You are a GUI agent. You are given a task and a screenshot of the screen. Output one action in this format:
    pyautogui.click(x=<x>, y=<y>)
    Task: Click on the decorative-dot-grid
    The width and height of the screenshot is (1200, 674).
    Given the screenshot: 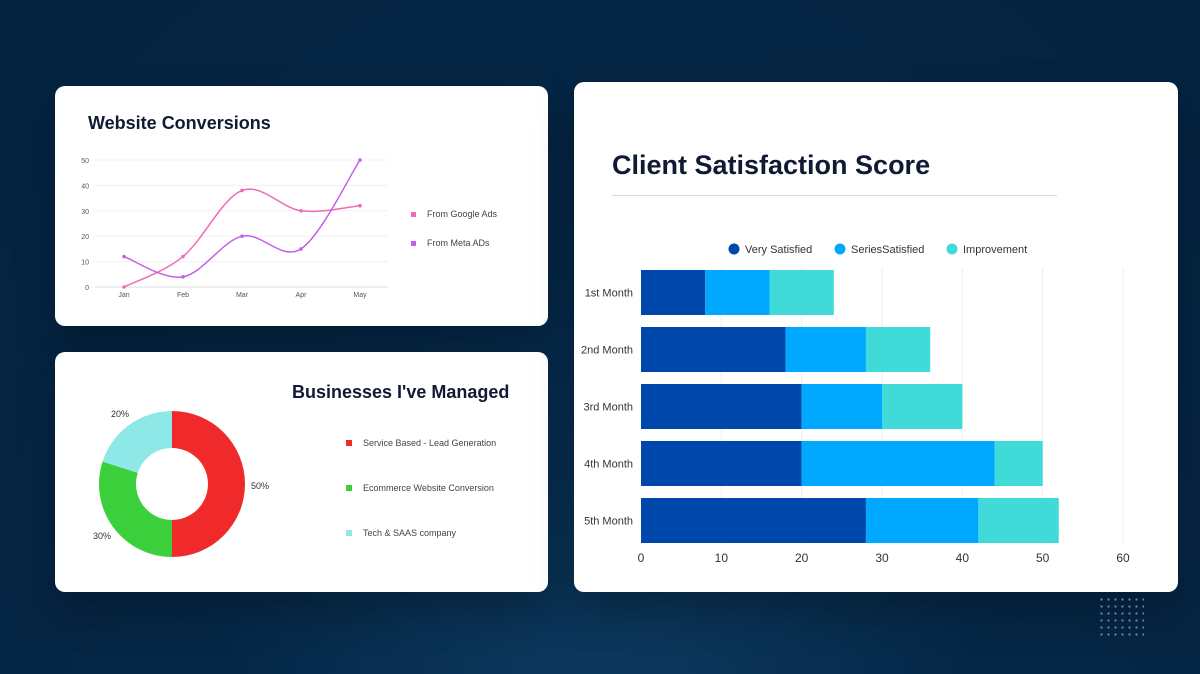 What is the action you would take?
    pyautogui.click(x=1121, y=618)
    